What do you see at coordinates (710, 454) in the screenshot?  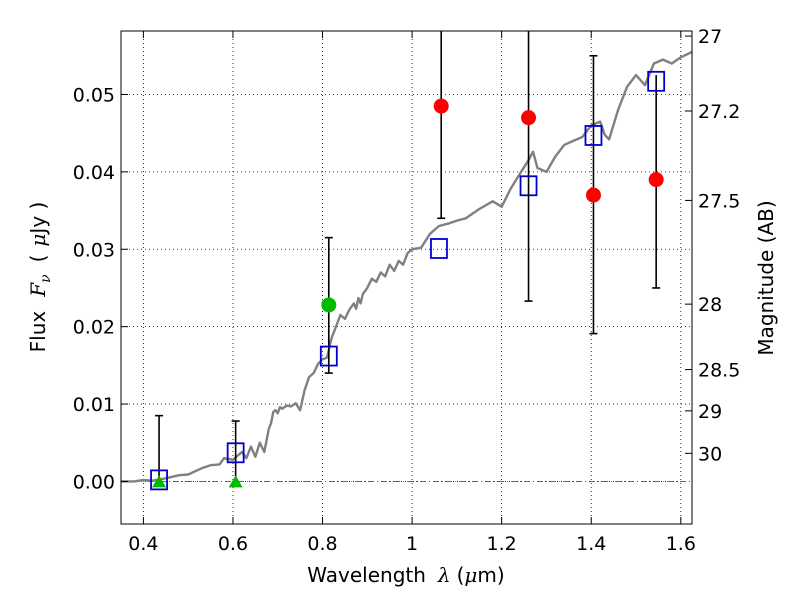 I see `right-tick-label: 30` at bounding box center [710, 454].